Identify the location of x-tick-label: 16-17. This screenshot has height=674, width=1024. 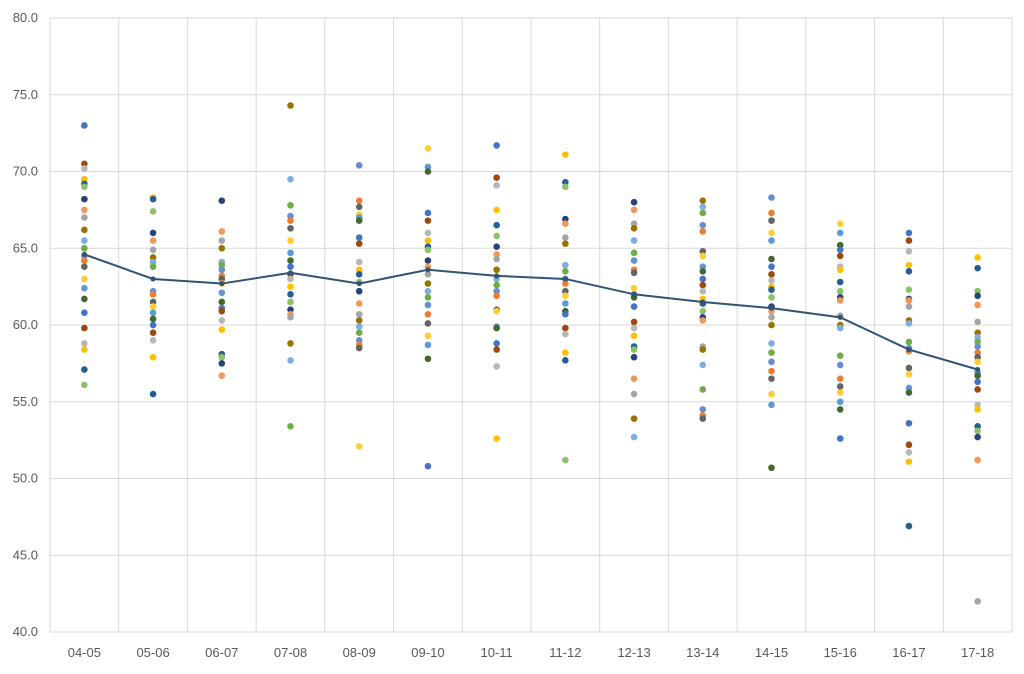
(908, 652).